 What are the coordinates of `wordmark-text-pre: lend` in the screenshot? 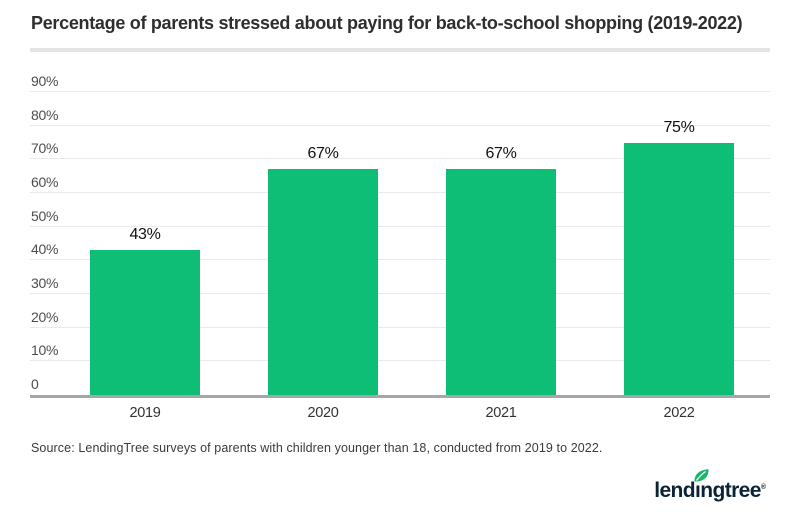 It's located at (674, 490).